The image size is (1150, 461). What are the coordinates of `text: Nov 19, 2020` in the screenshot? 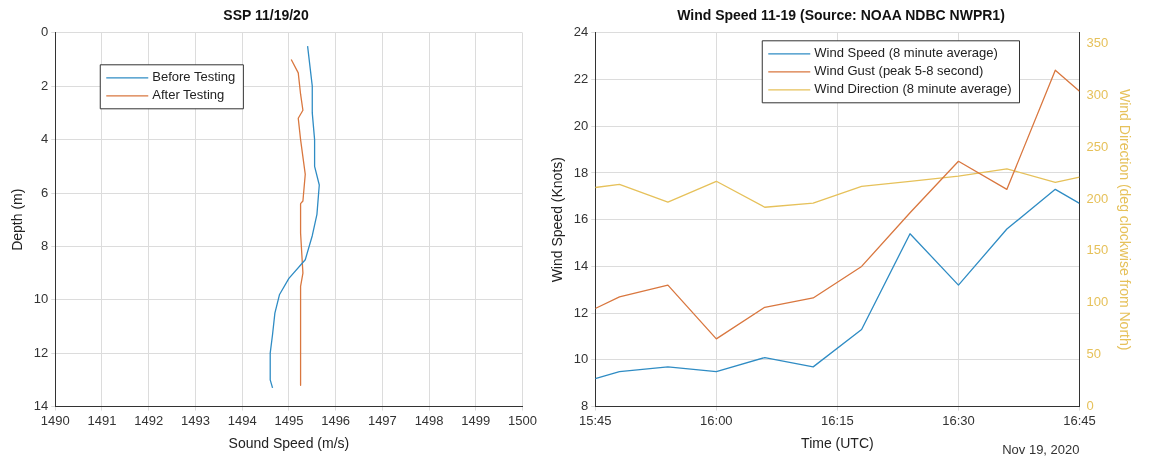 It's located at (1041, 450).